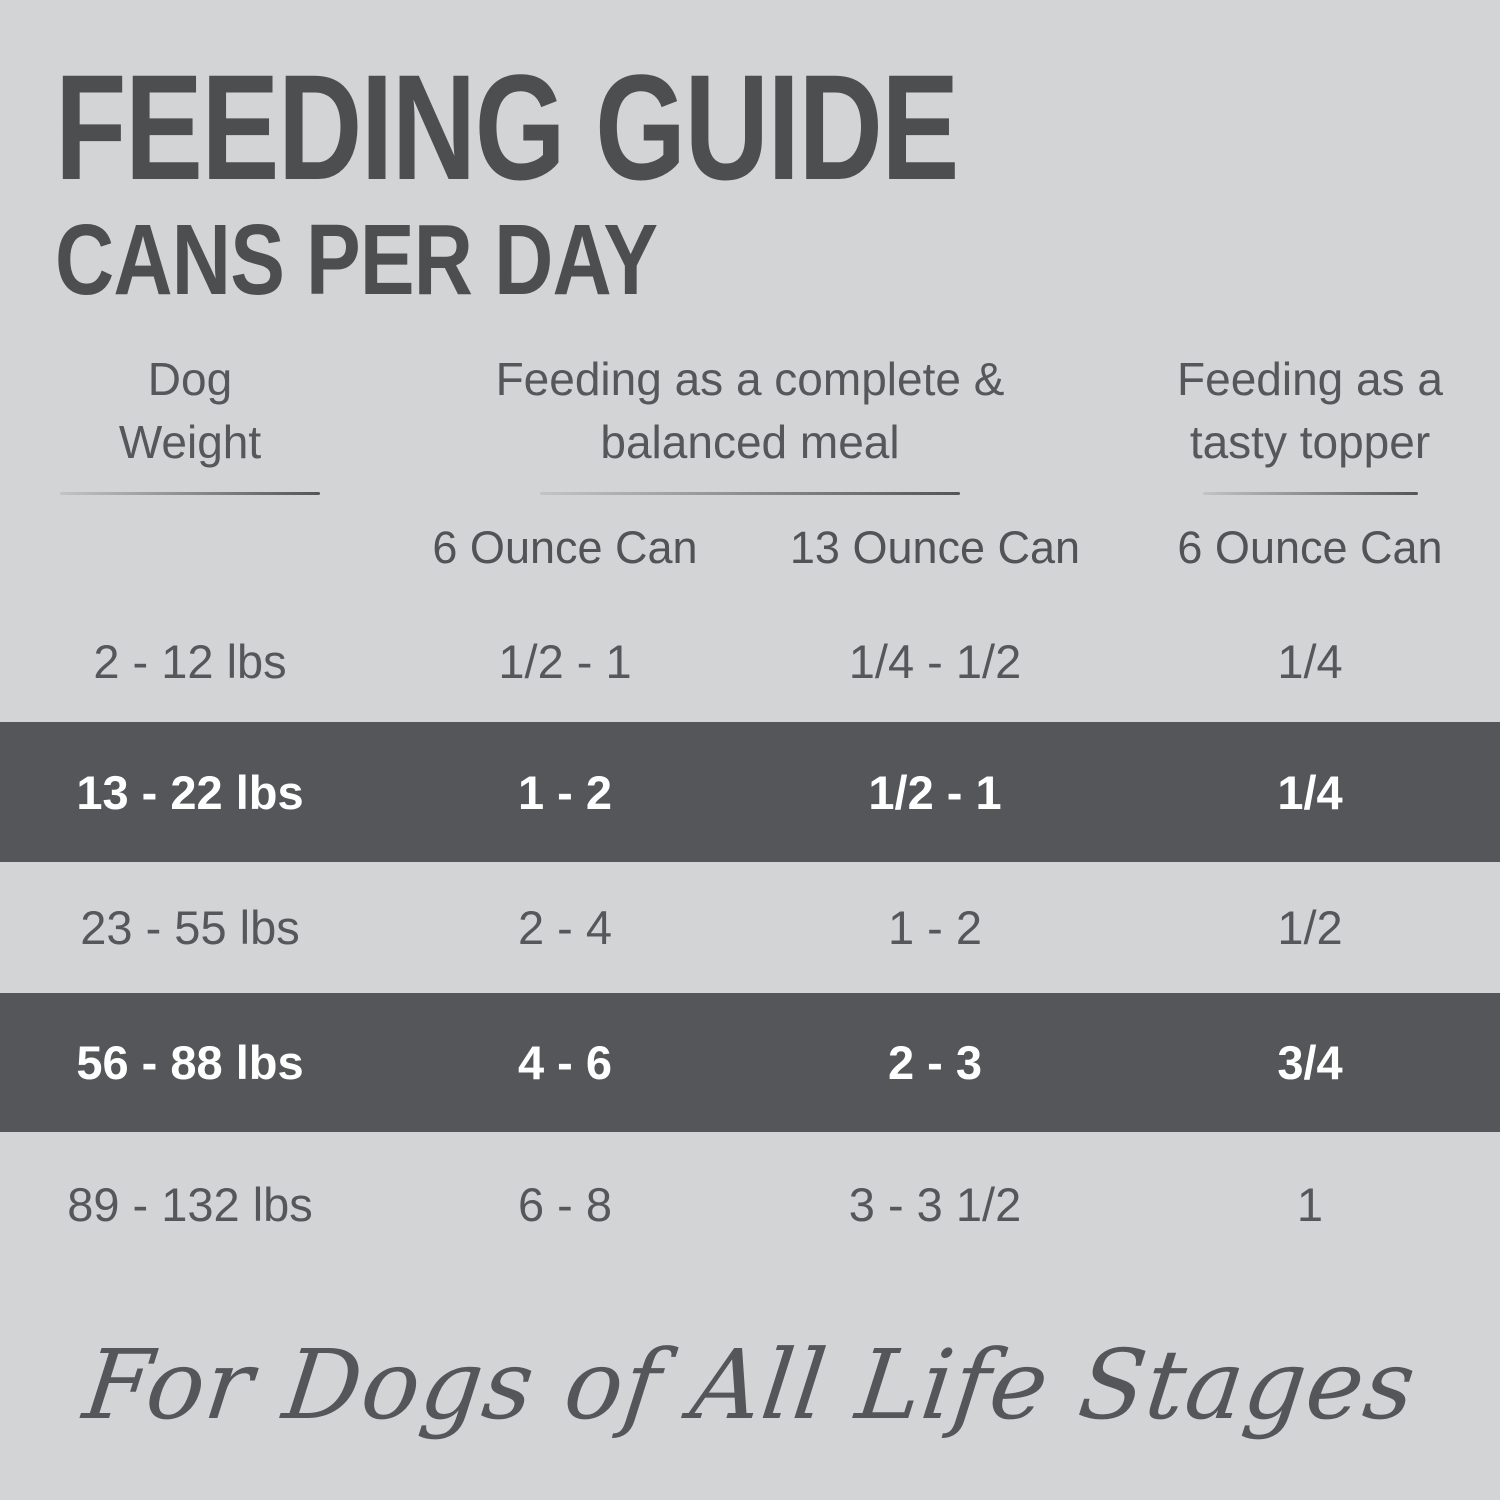 This screenshot has height=1500, width=1500. Describe the element at coordinates (750, 548) in the screenshot. I see `table-subheader-row: 6 Ounce Can 13 Ounce Can 6 Ounce Can` at that location.